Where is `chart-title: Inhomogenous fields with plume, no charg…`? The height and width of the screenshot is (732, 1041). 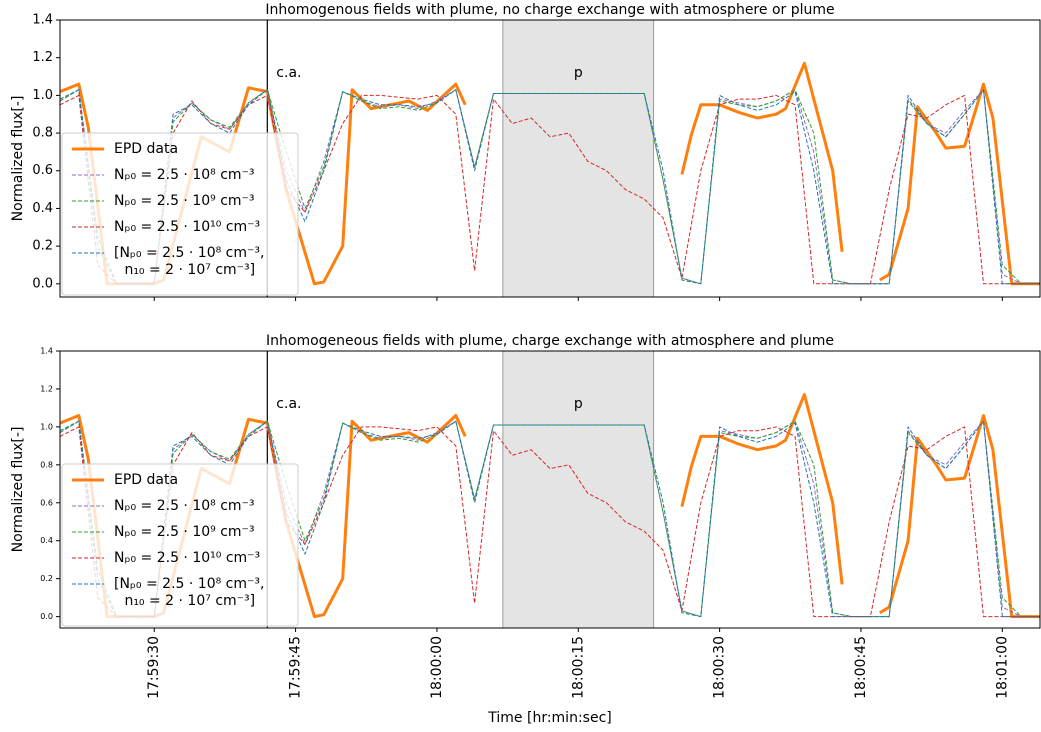
chart-title: Inhomogenous fields with plume, no charg… is located at coordinates (549, 10).